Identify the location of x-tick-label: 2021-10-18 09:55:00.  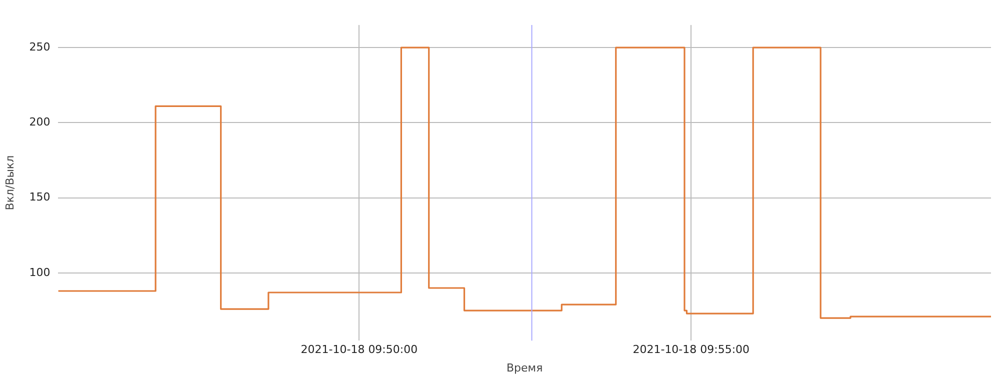
(691, 349).